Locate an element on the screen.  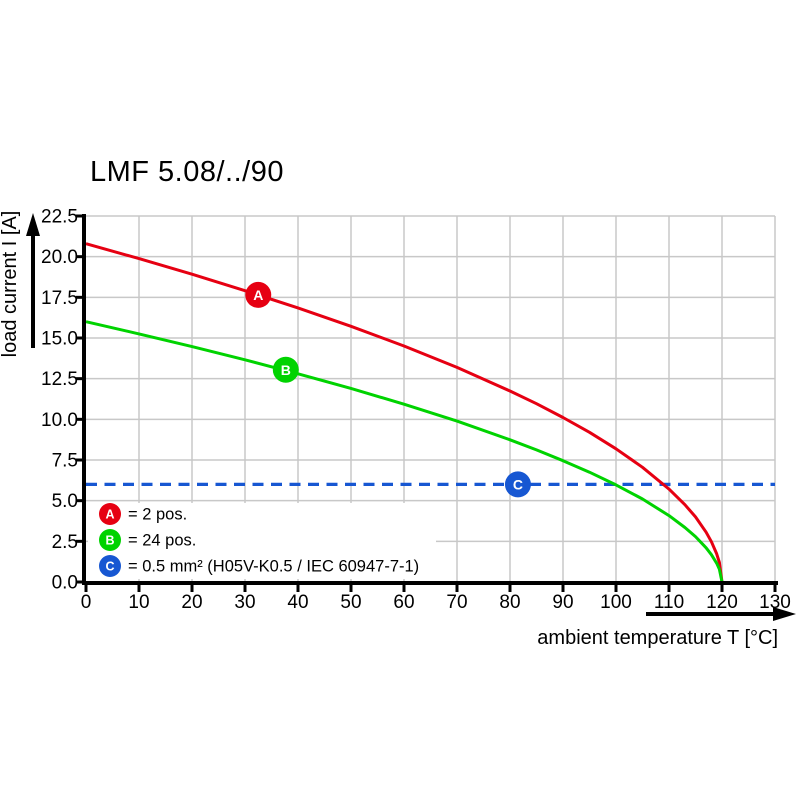
x-axis-arrow-head-icon is located at coordinates (784, 614).